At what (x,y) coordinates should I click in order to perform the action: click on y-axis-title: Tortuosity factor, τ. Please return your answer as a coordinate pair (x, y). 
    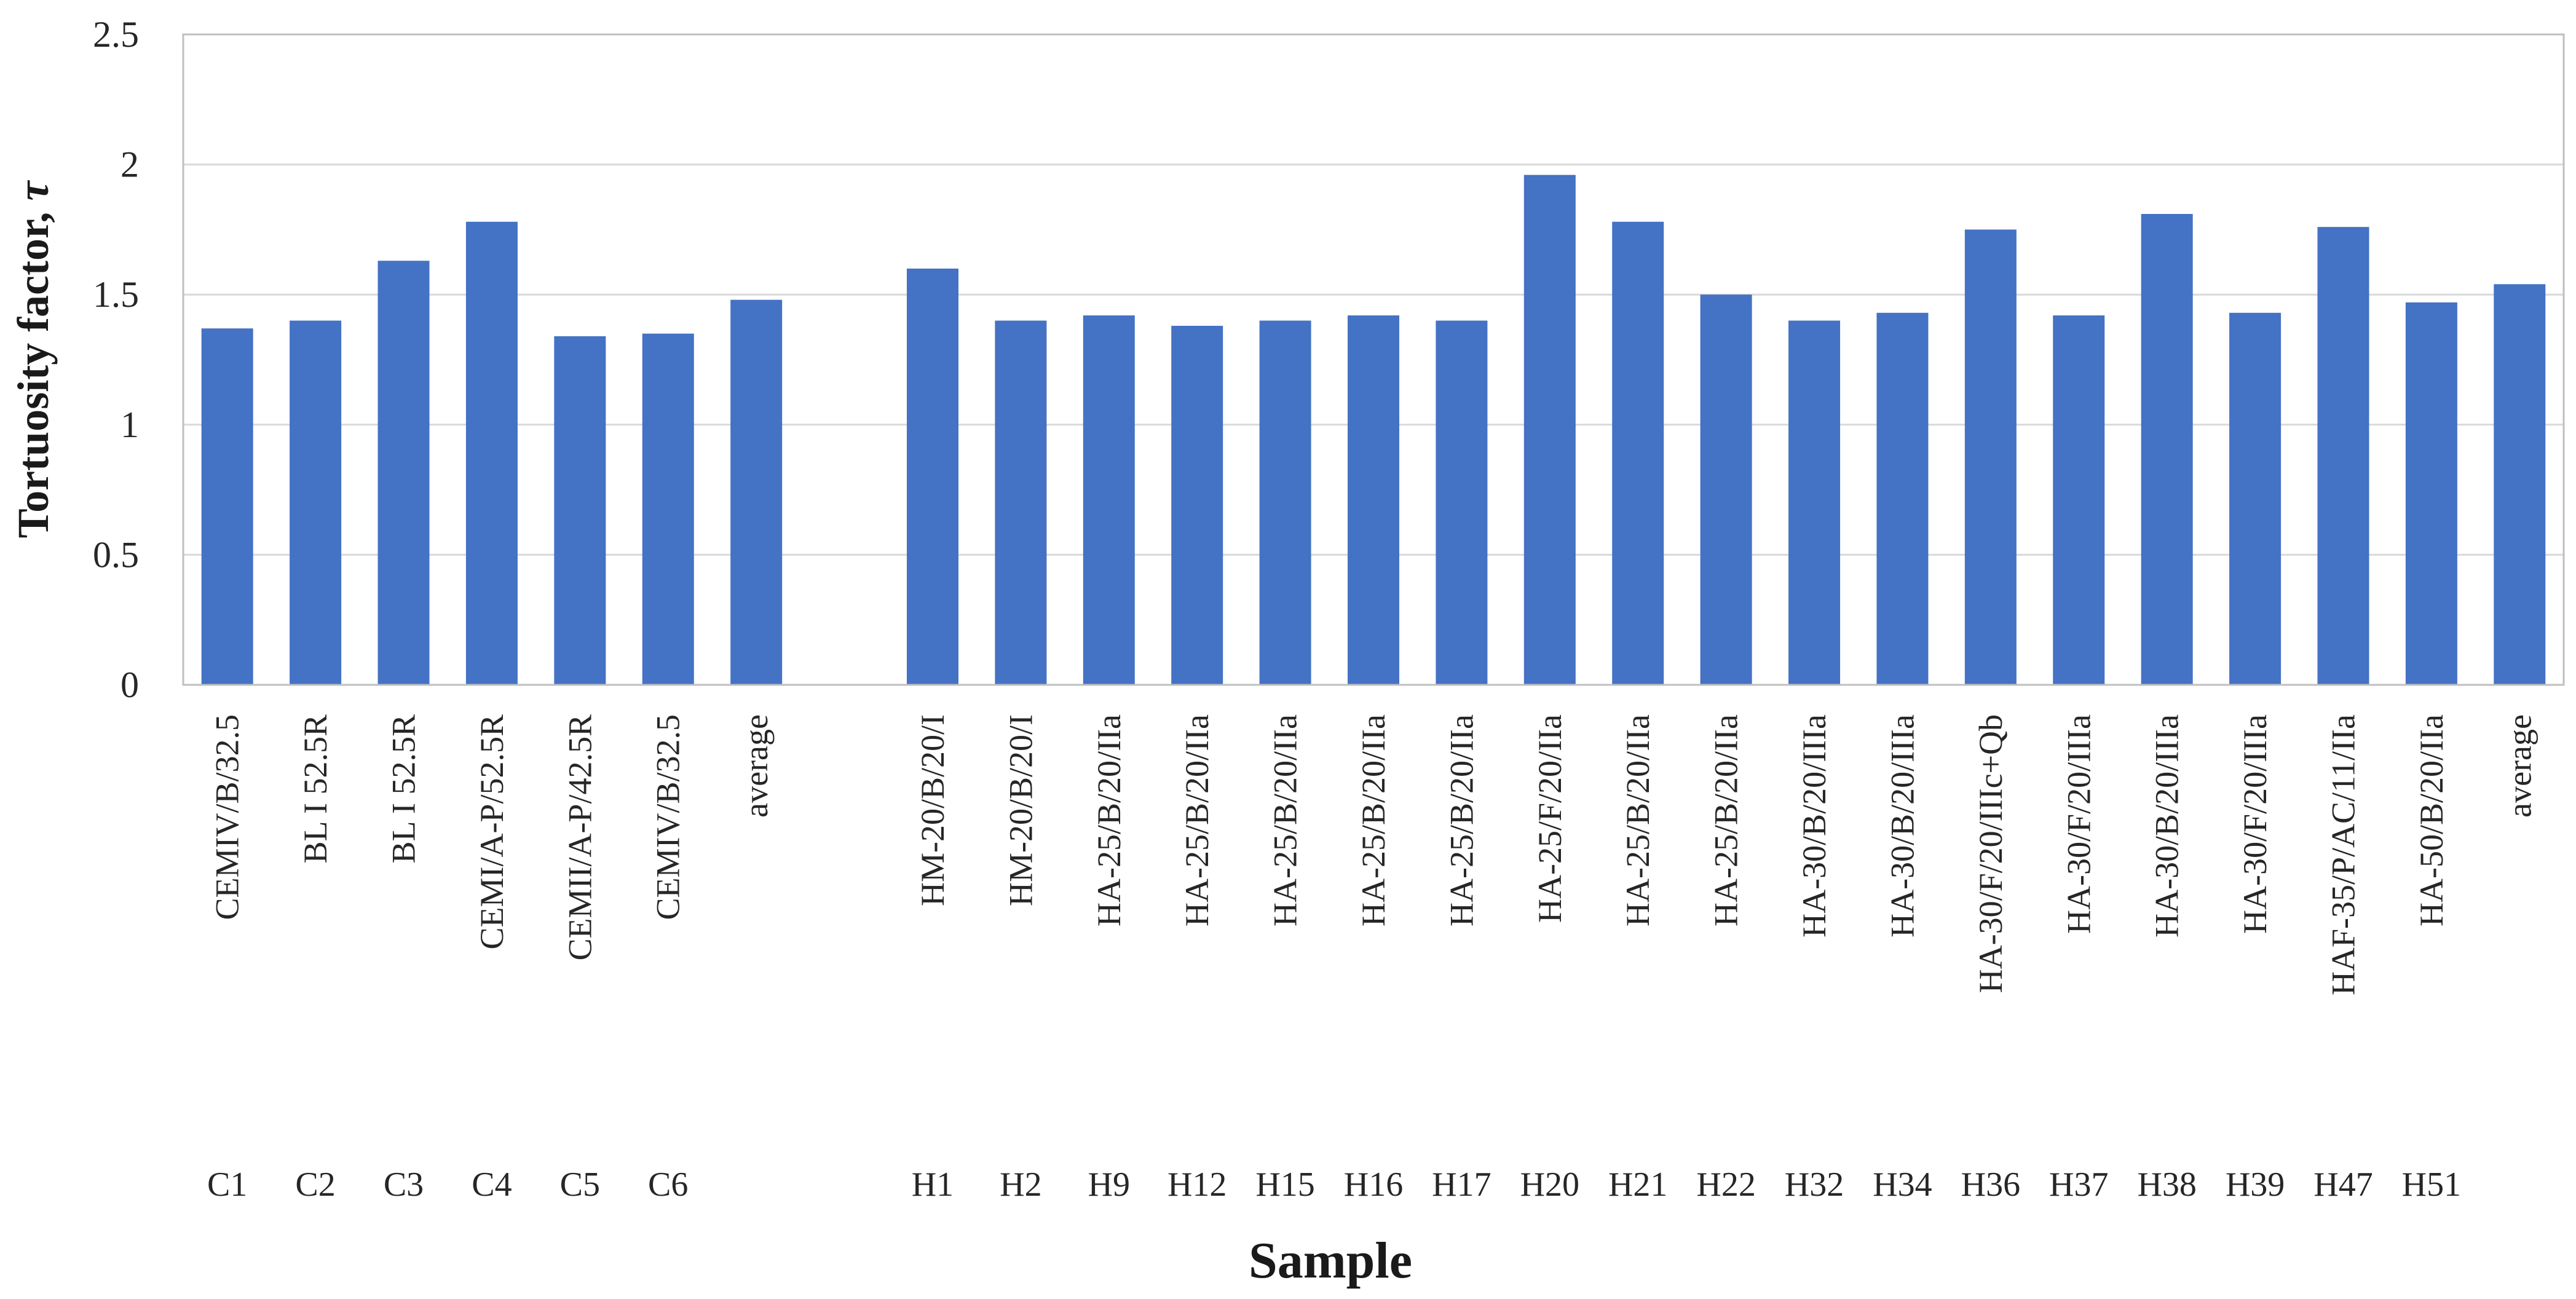
    Looking at the image, I should click on (33, 359).